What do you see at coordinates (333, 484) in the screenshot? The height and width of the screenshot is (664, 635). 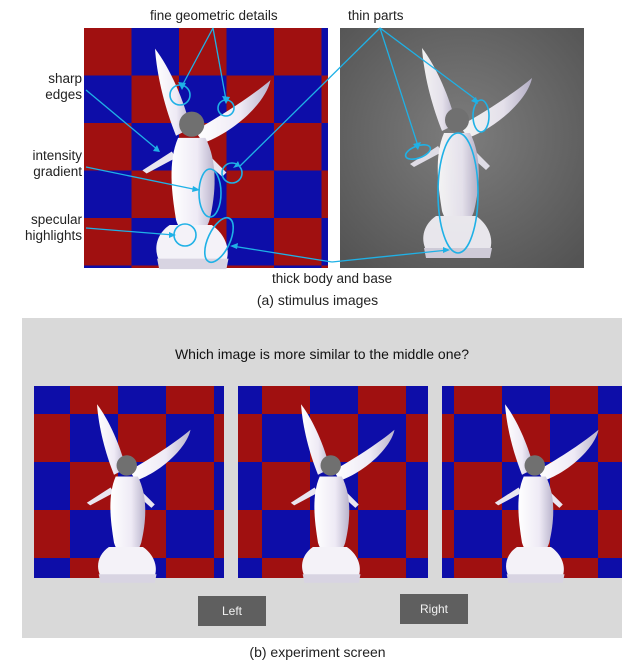 I see `middle-reference-image` at bounding box center [333, 484].